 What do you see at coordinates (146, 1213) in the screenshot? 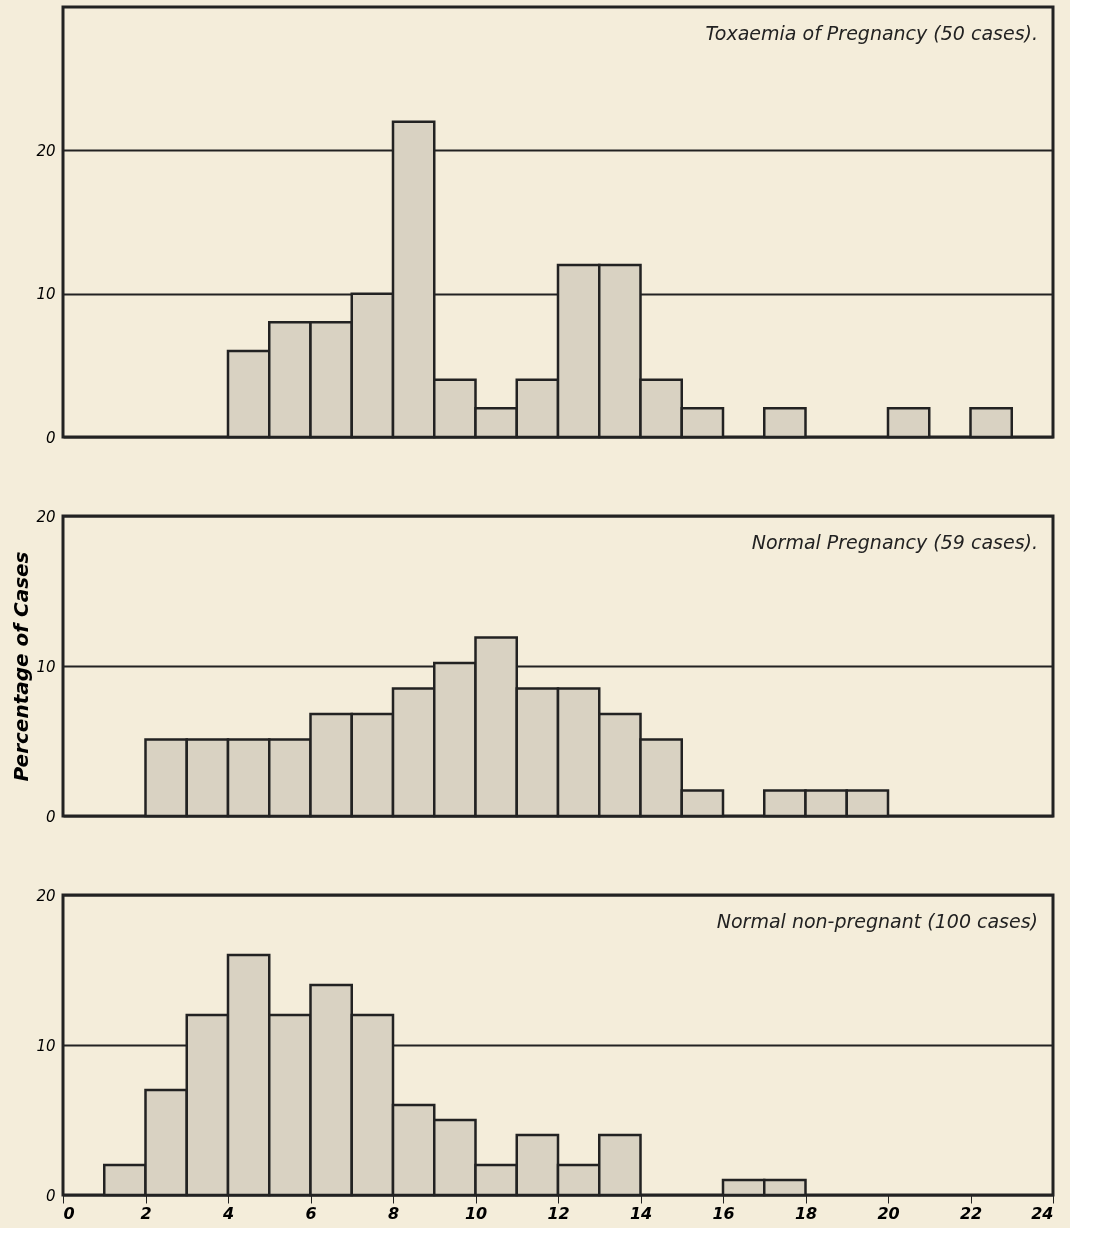
I see `x-tick-label: 2` at bounding box center [146, 1213].